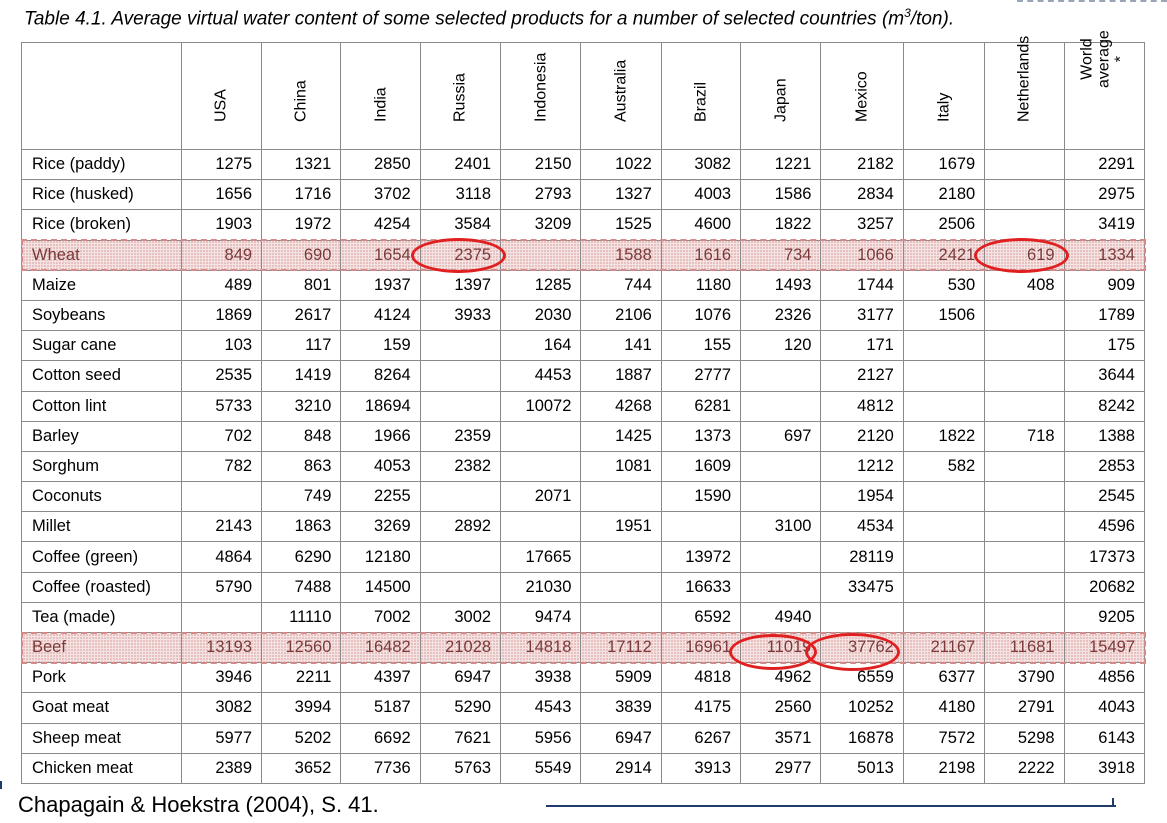 The width and height of the screenshot is (1167, 823). I want to click on table-row: Sorghum 782 863 4053 2382 1081 1609 1212 582 2853, so click(583, 466).